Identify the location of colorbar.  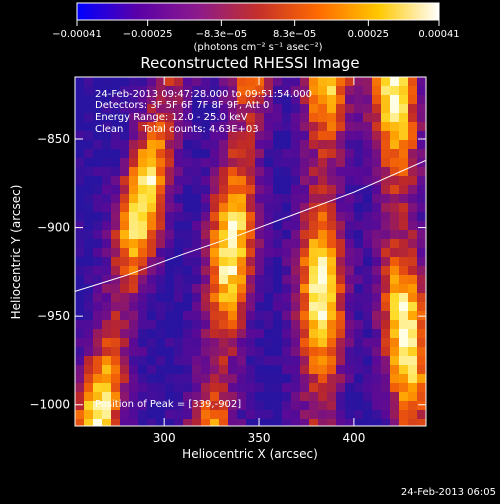
(258, 11).